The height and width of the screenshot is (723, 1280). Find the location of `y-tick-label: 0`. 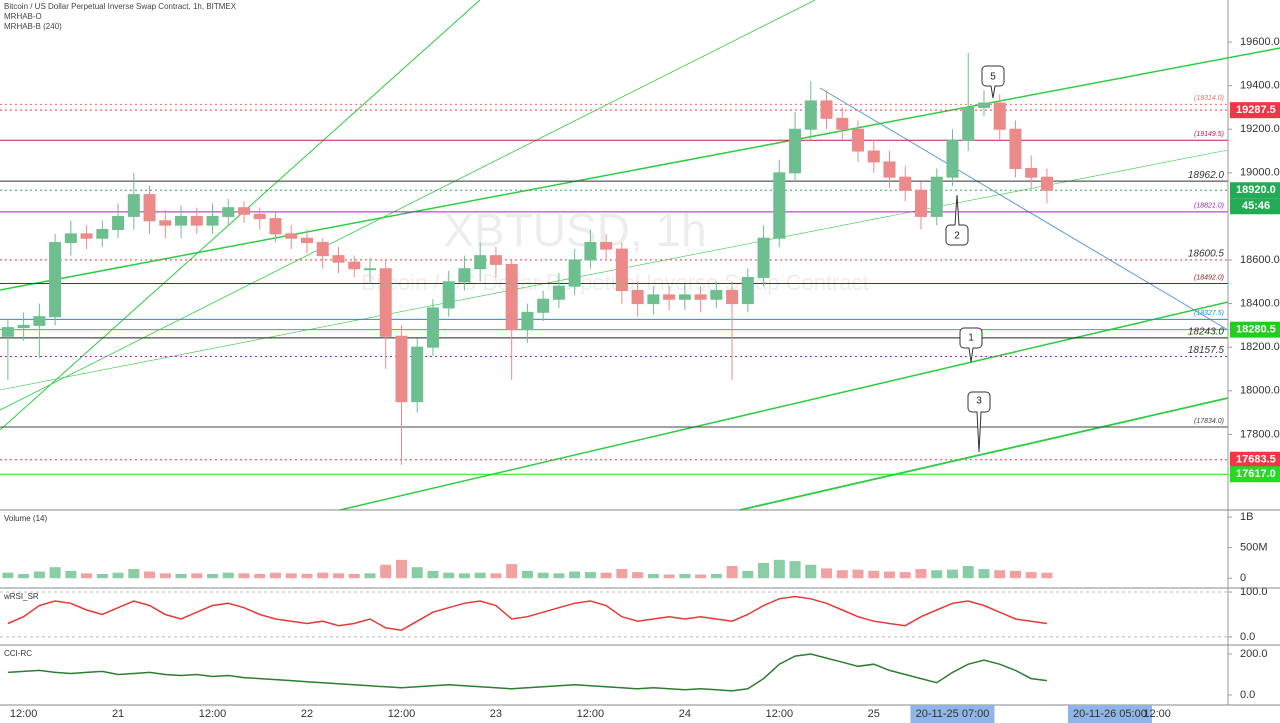

y-tick-label: 0 is located at coordinates (1243, 578).